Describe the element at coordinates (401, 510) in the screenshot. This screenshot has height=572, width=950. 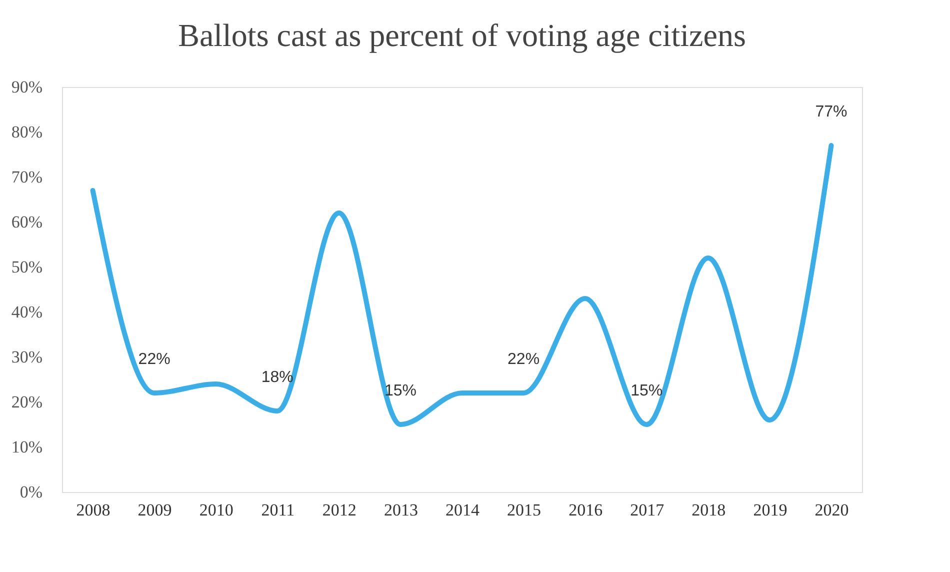
I see `x-tick-label: 2013` at that location.